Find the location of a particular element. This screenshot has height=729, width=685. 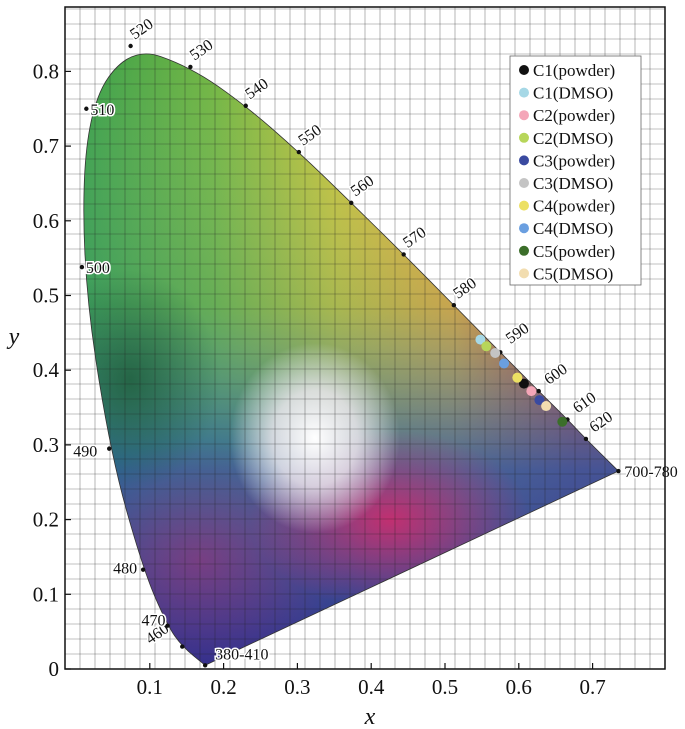

legend-label: C3(powder) is located at coordinates (574, 160).